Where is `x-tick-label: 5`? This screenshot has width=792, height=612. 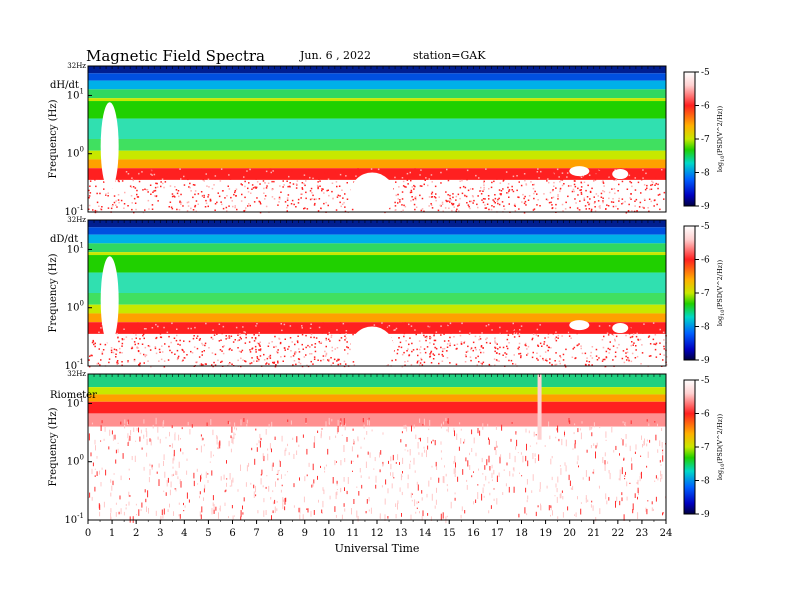 x-tick-label: 5 is located at coordinates (208, 533).